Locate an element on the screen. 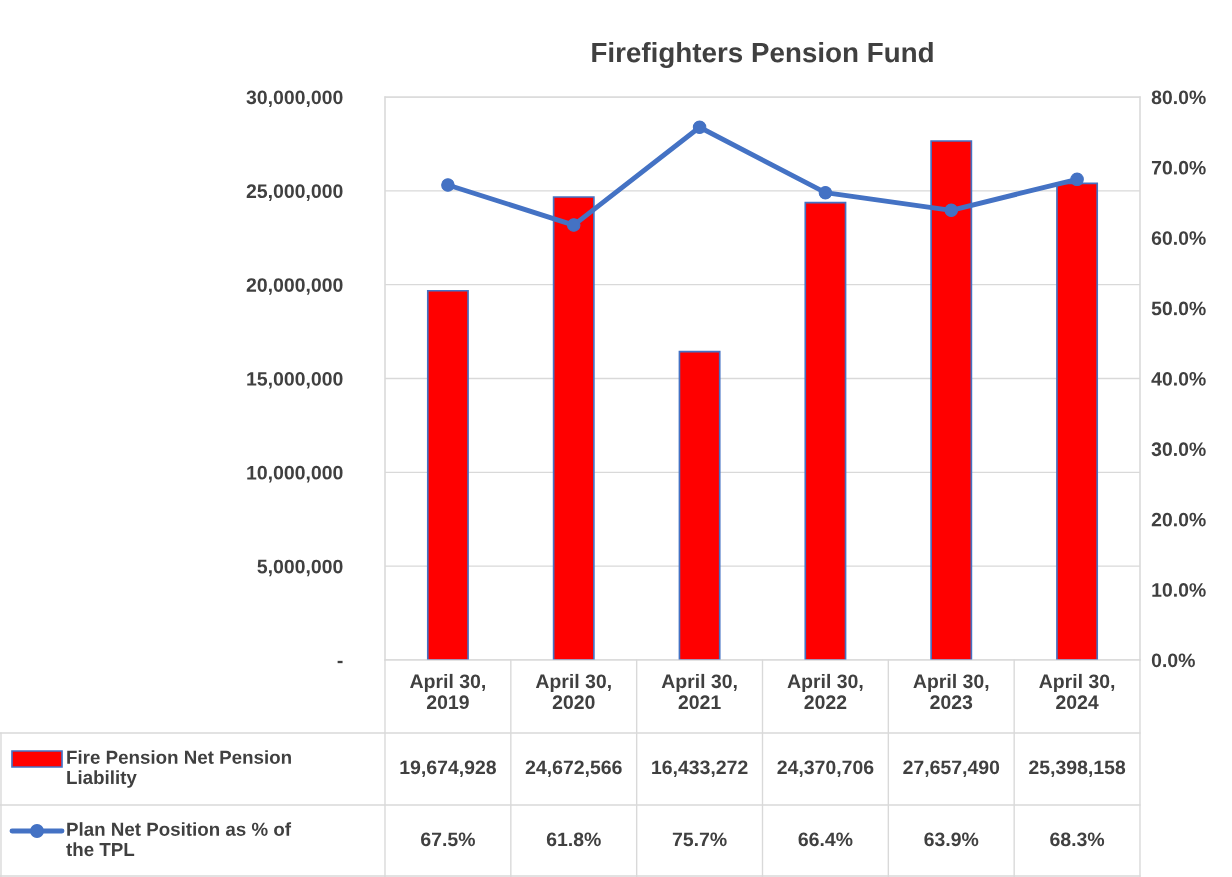  data-label: 25,398,158 is located at coordinates (1077, 769).